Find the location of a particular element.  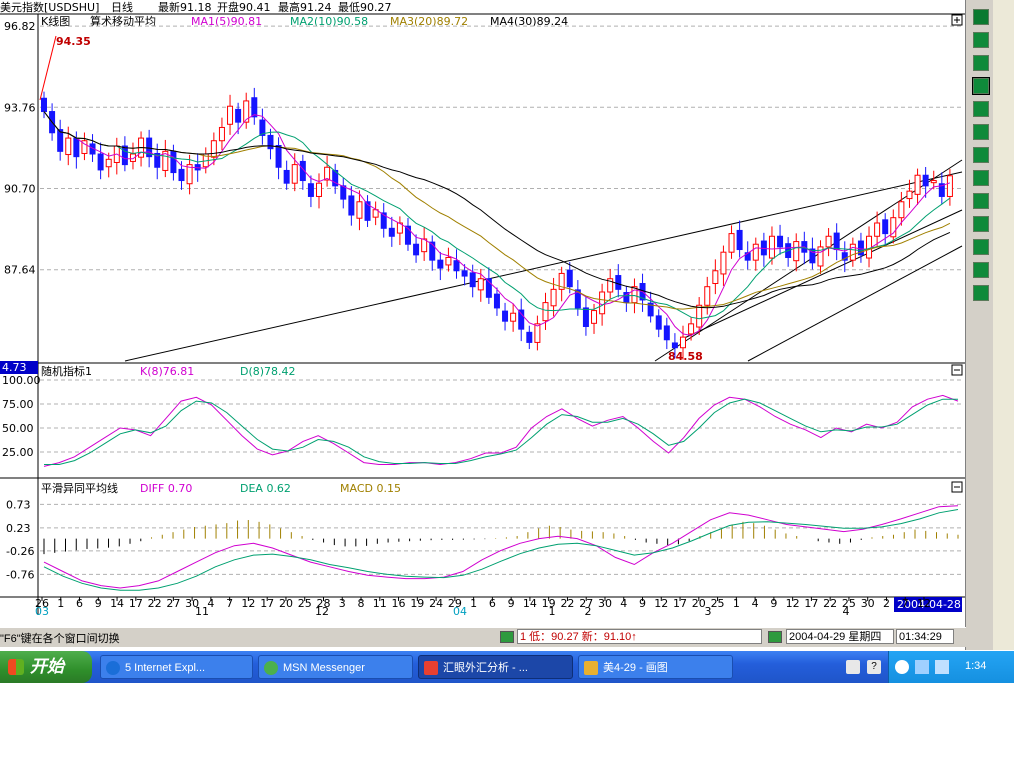

kline-y-tick: 93.76 is located at coordinates (20, 107).